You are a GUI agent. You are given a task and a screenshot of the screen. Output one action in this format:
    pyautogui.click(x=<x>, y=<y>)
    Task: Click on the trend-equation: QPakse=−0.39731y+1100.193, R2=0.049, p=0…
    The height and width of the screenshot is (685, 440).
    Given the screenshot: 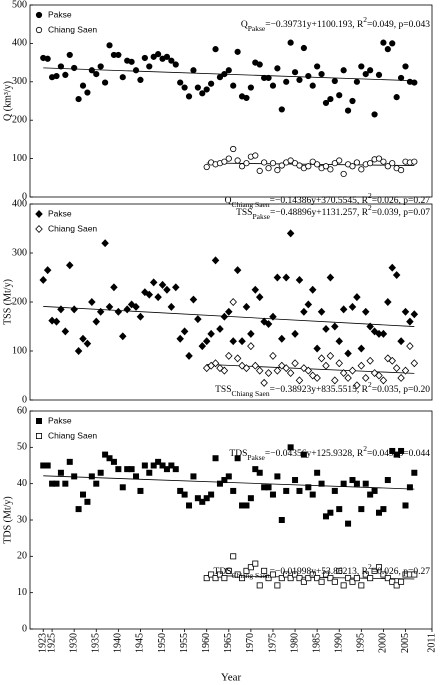 What is the action you would take?
    pyautogui.click(x=335, y=24)
    